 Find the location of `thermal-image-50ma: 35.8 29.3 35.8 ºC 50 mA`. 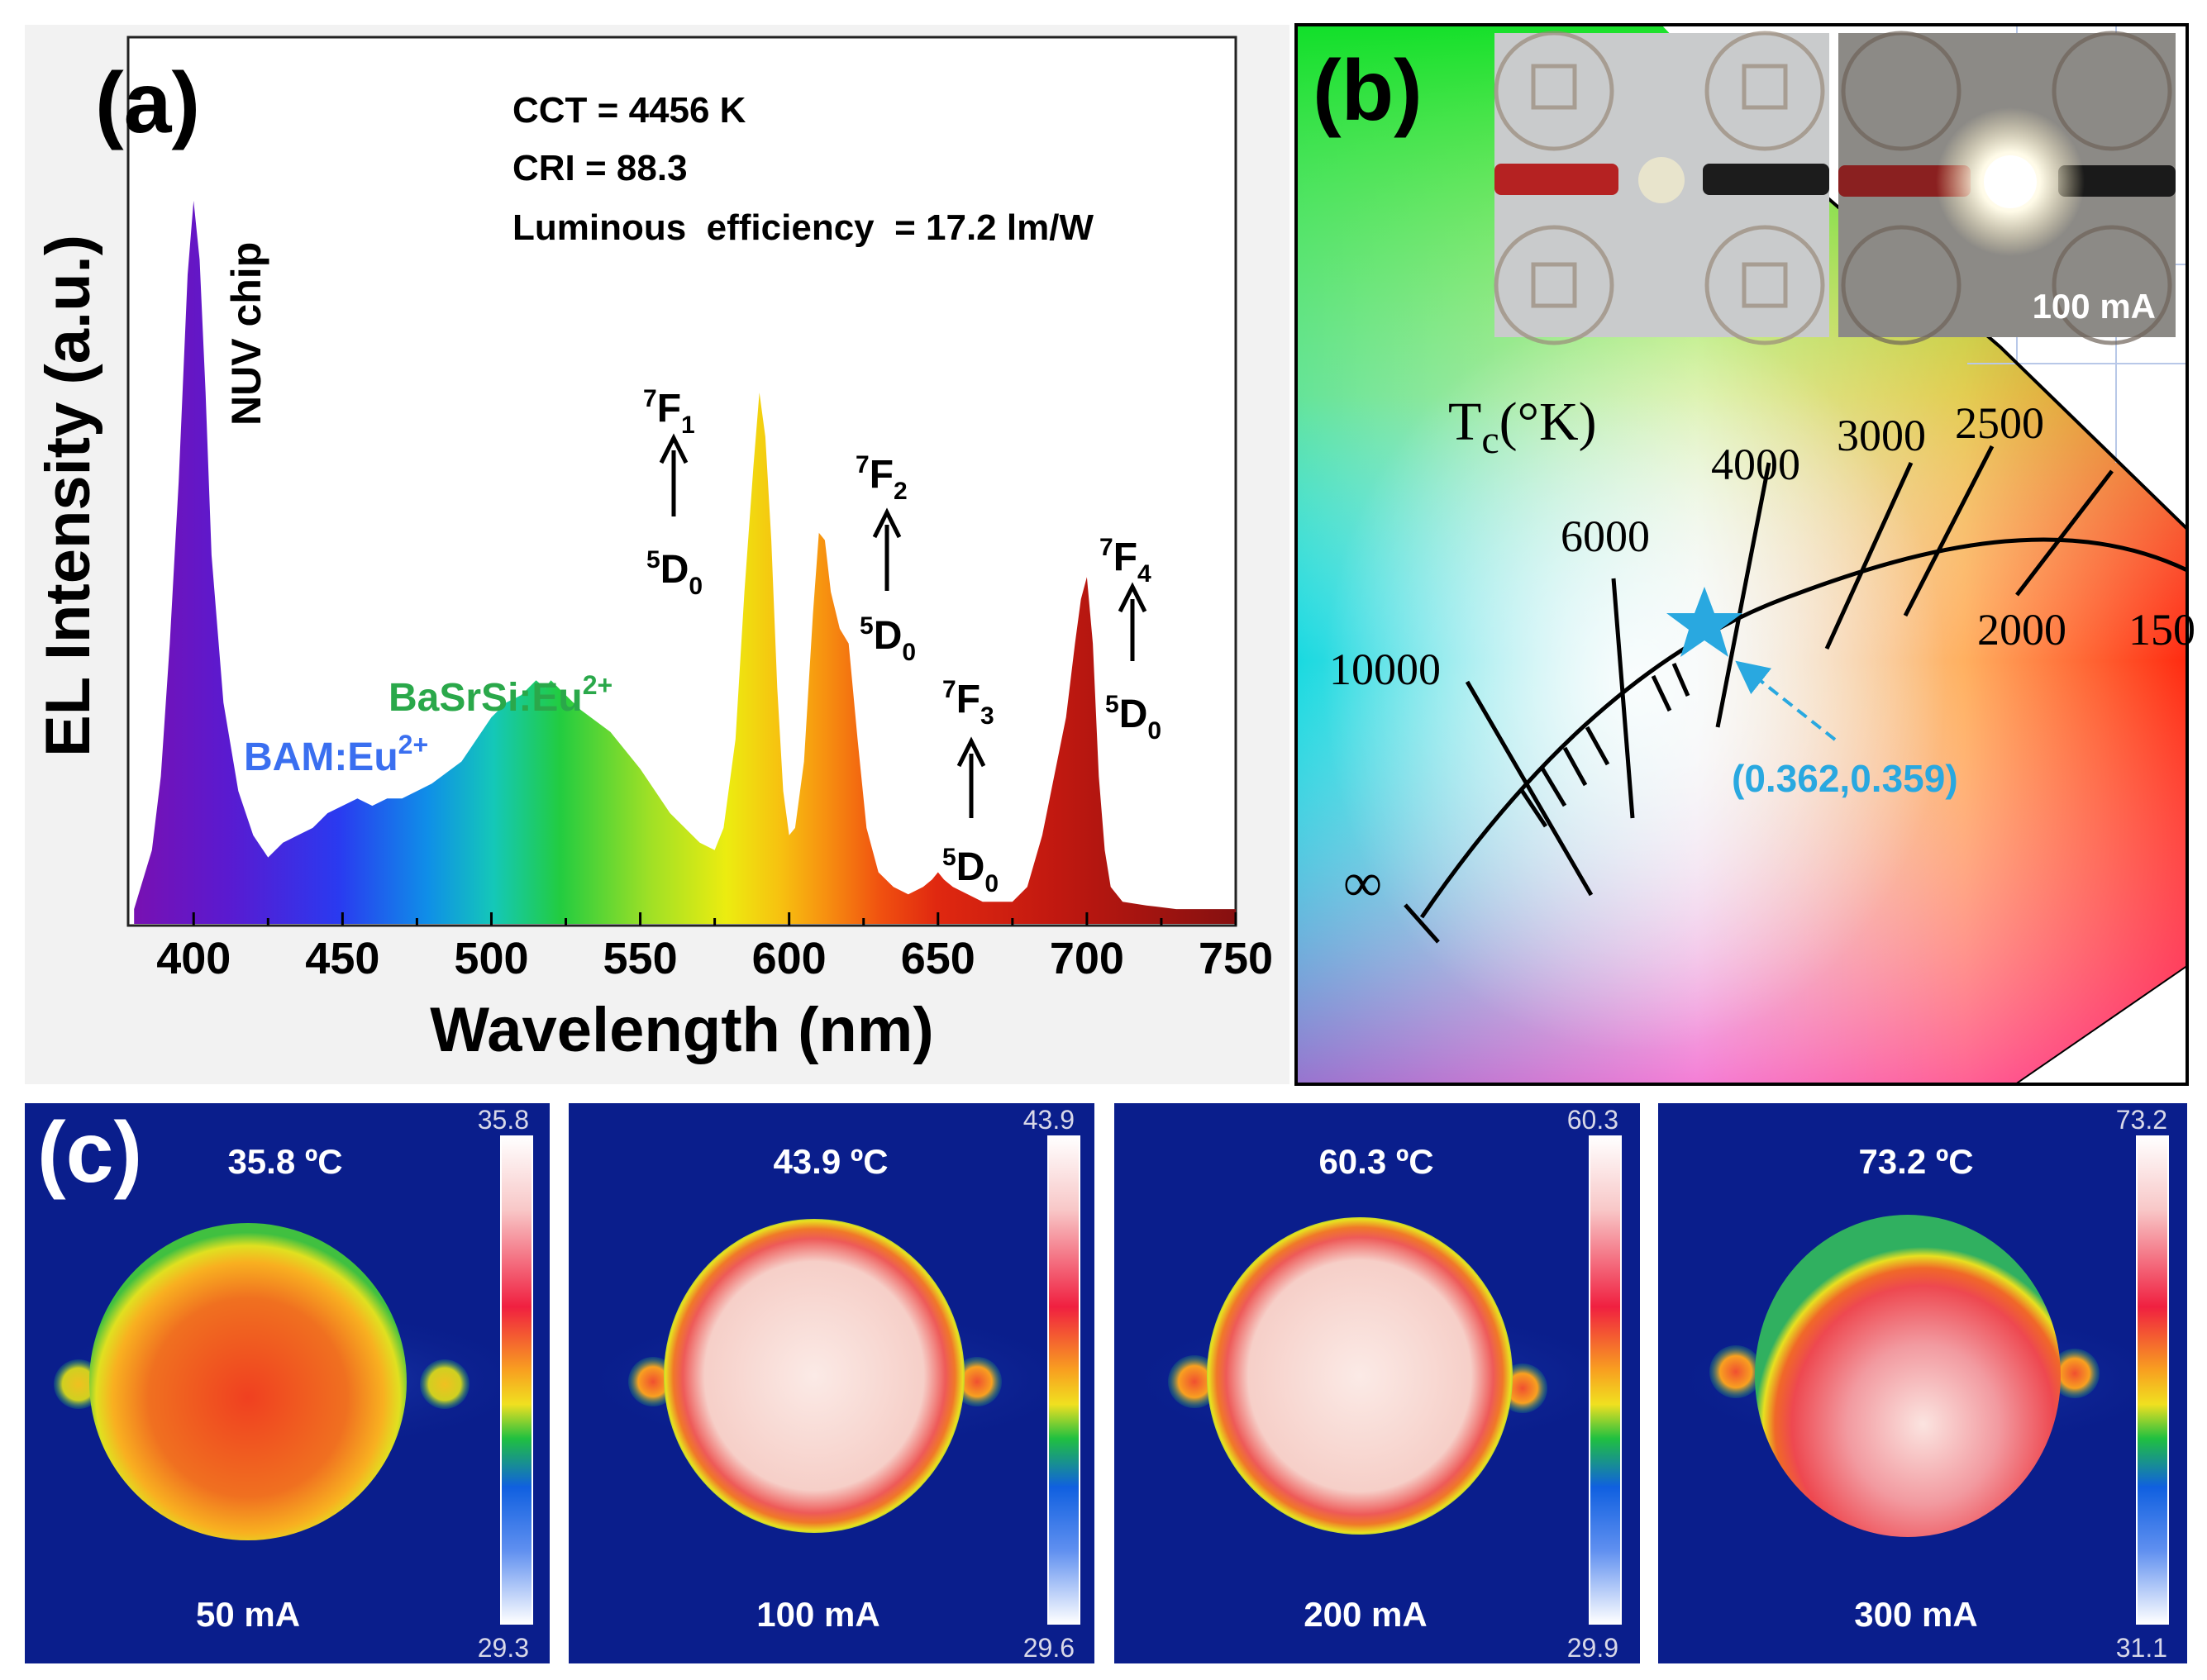

thermal-image-50ma: 35.8 29.3 35.8 ºC 50 mA is located at coordinates (287, 1383).